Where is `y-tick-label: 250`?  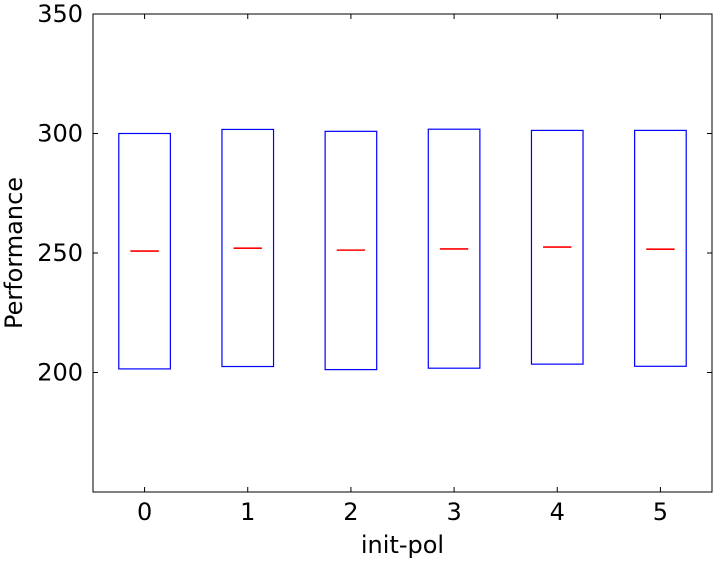
y-tick-label: 250 is located at coordinates (60, 253).